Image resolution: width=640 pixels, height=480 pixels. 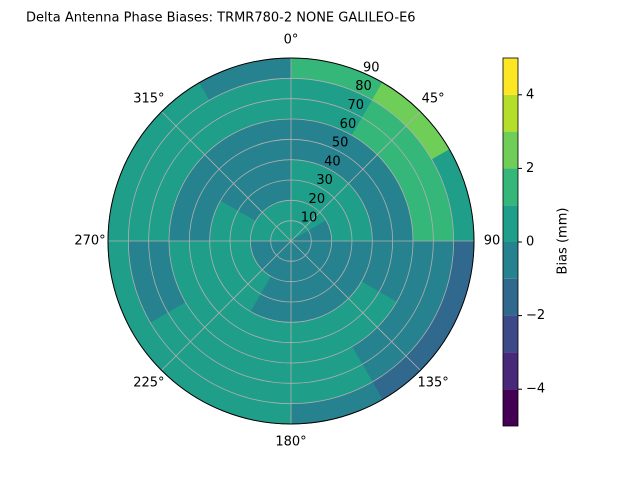 I want to click on colorbar-tick-label: −2, so click(x=535, y=315).